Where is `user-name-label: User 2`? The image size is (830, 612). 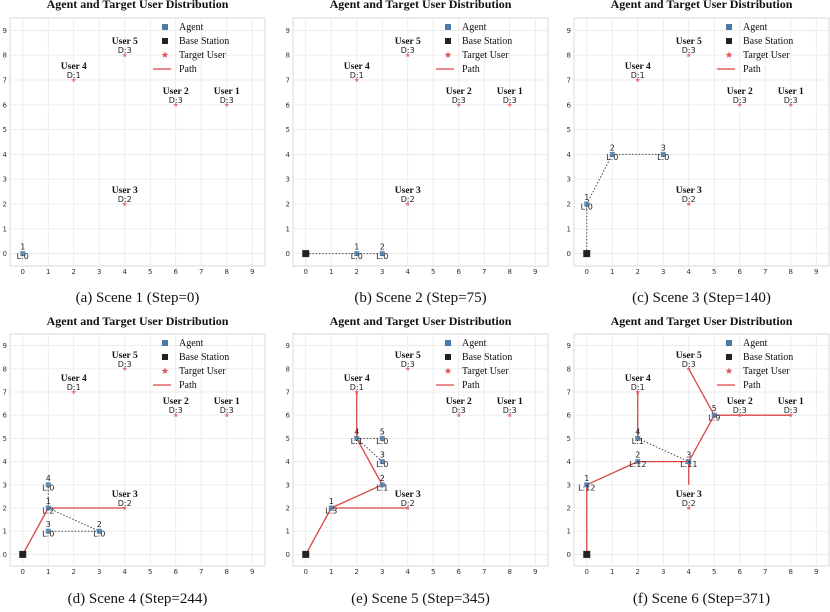 user-name-label: User 2 is located at coordinates (176, 402).